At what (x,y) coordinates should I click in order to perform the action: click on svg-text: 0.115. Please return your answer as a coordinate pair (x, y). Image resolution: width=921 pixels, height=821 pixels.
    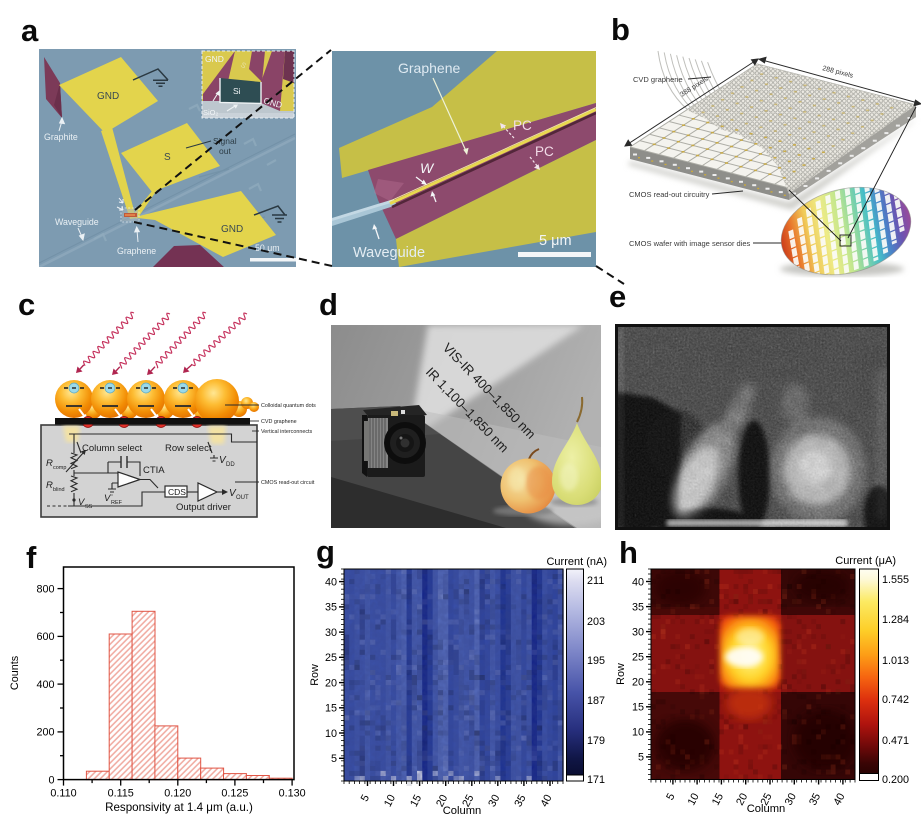
    Looking at the image, I should click on (121, 794).